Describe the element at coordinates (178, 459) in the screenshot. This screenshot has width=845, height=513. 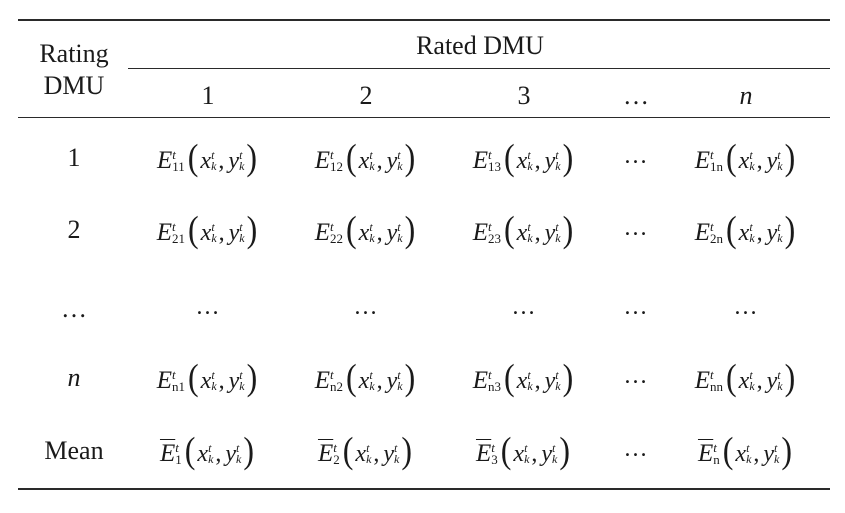
I see `efficiency-subscript: 1` at that location.